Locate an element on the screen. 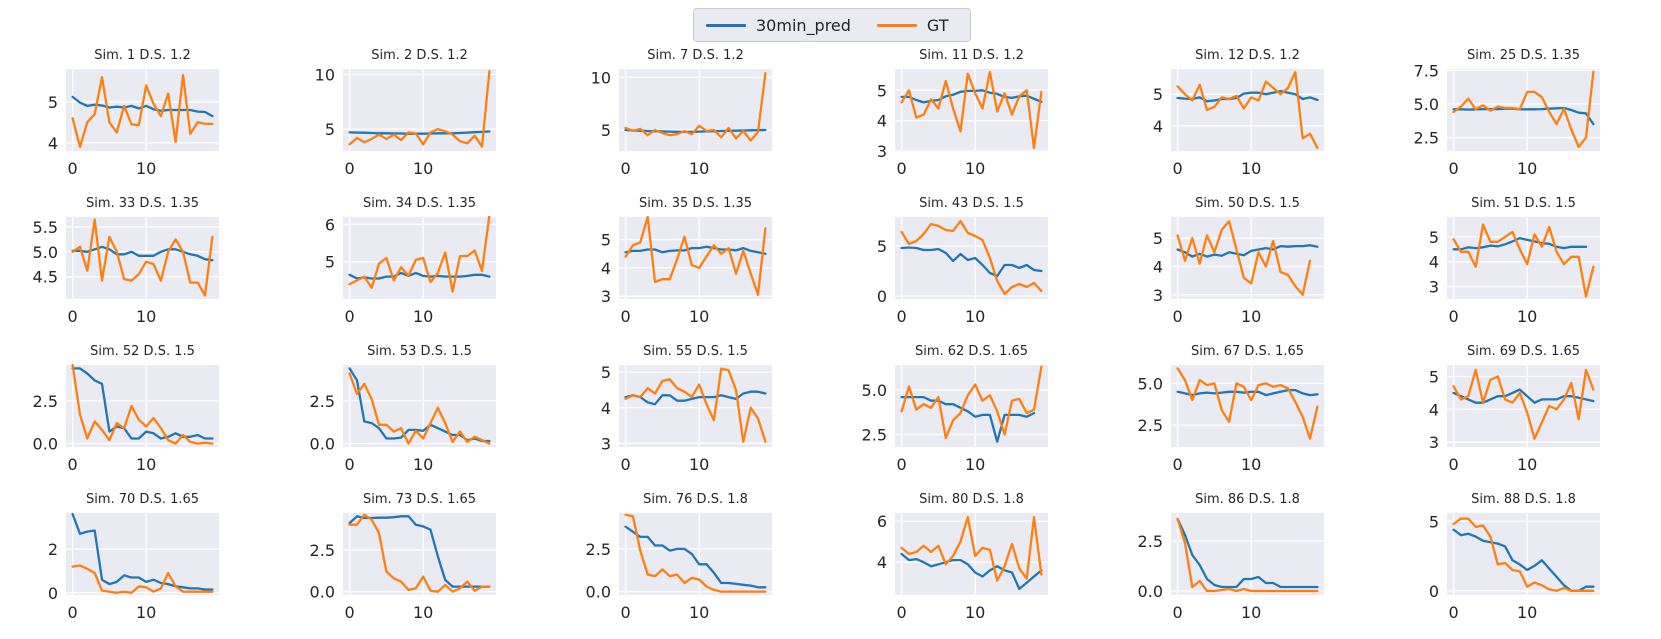 The image size is (1661, 639). subplot: Sim. 11 D.S. 1.2 0 10 3 4 5 is located at coordinates (962, 113).